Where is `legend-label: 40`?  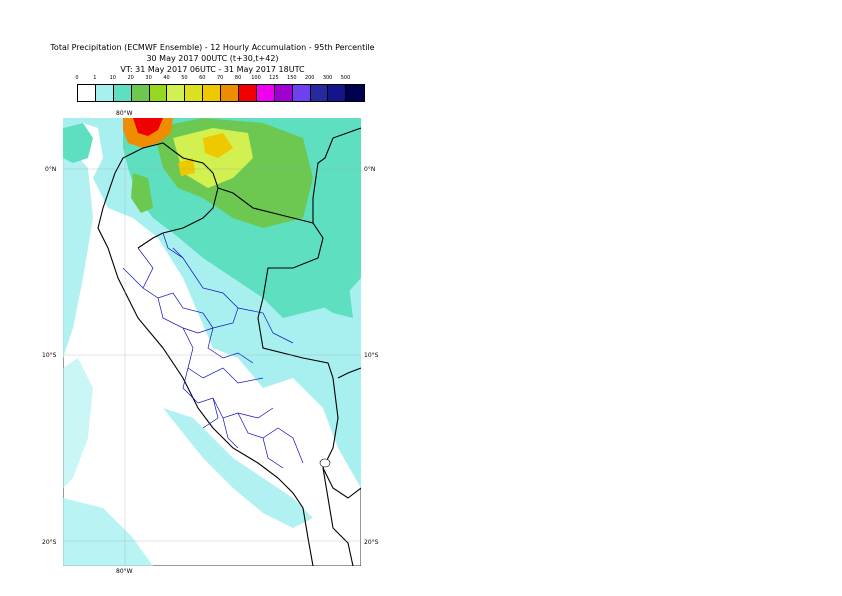
legend-label: 40 is located at coordinates (166, 78).